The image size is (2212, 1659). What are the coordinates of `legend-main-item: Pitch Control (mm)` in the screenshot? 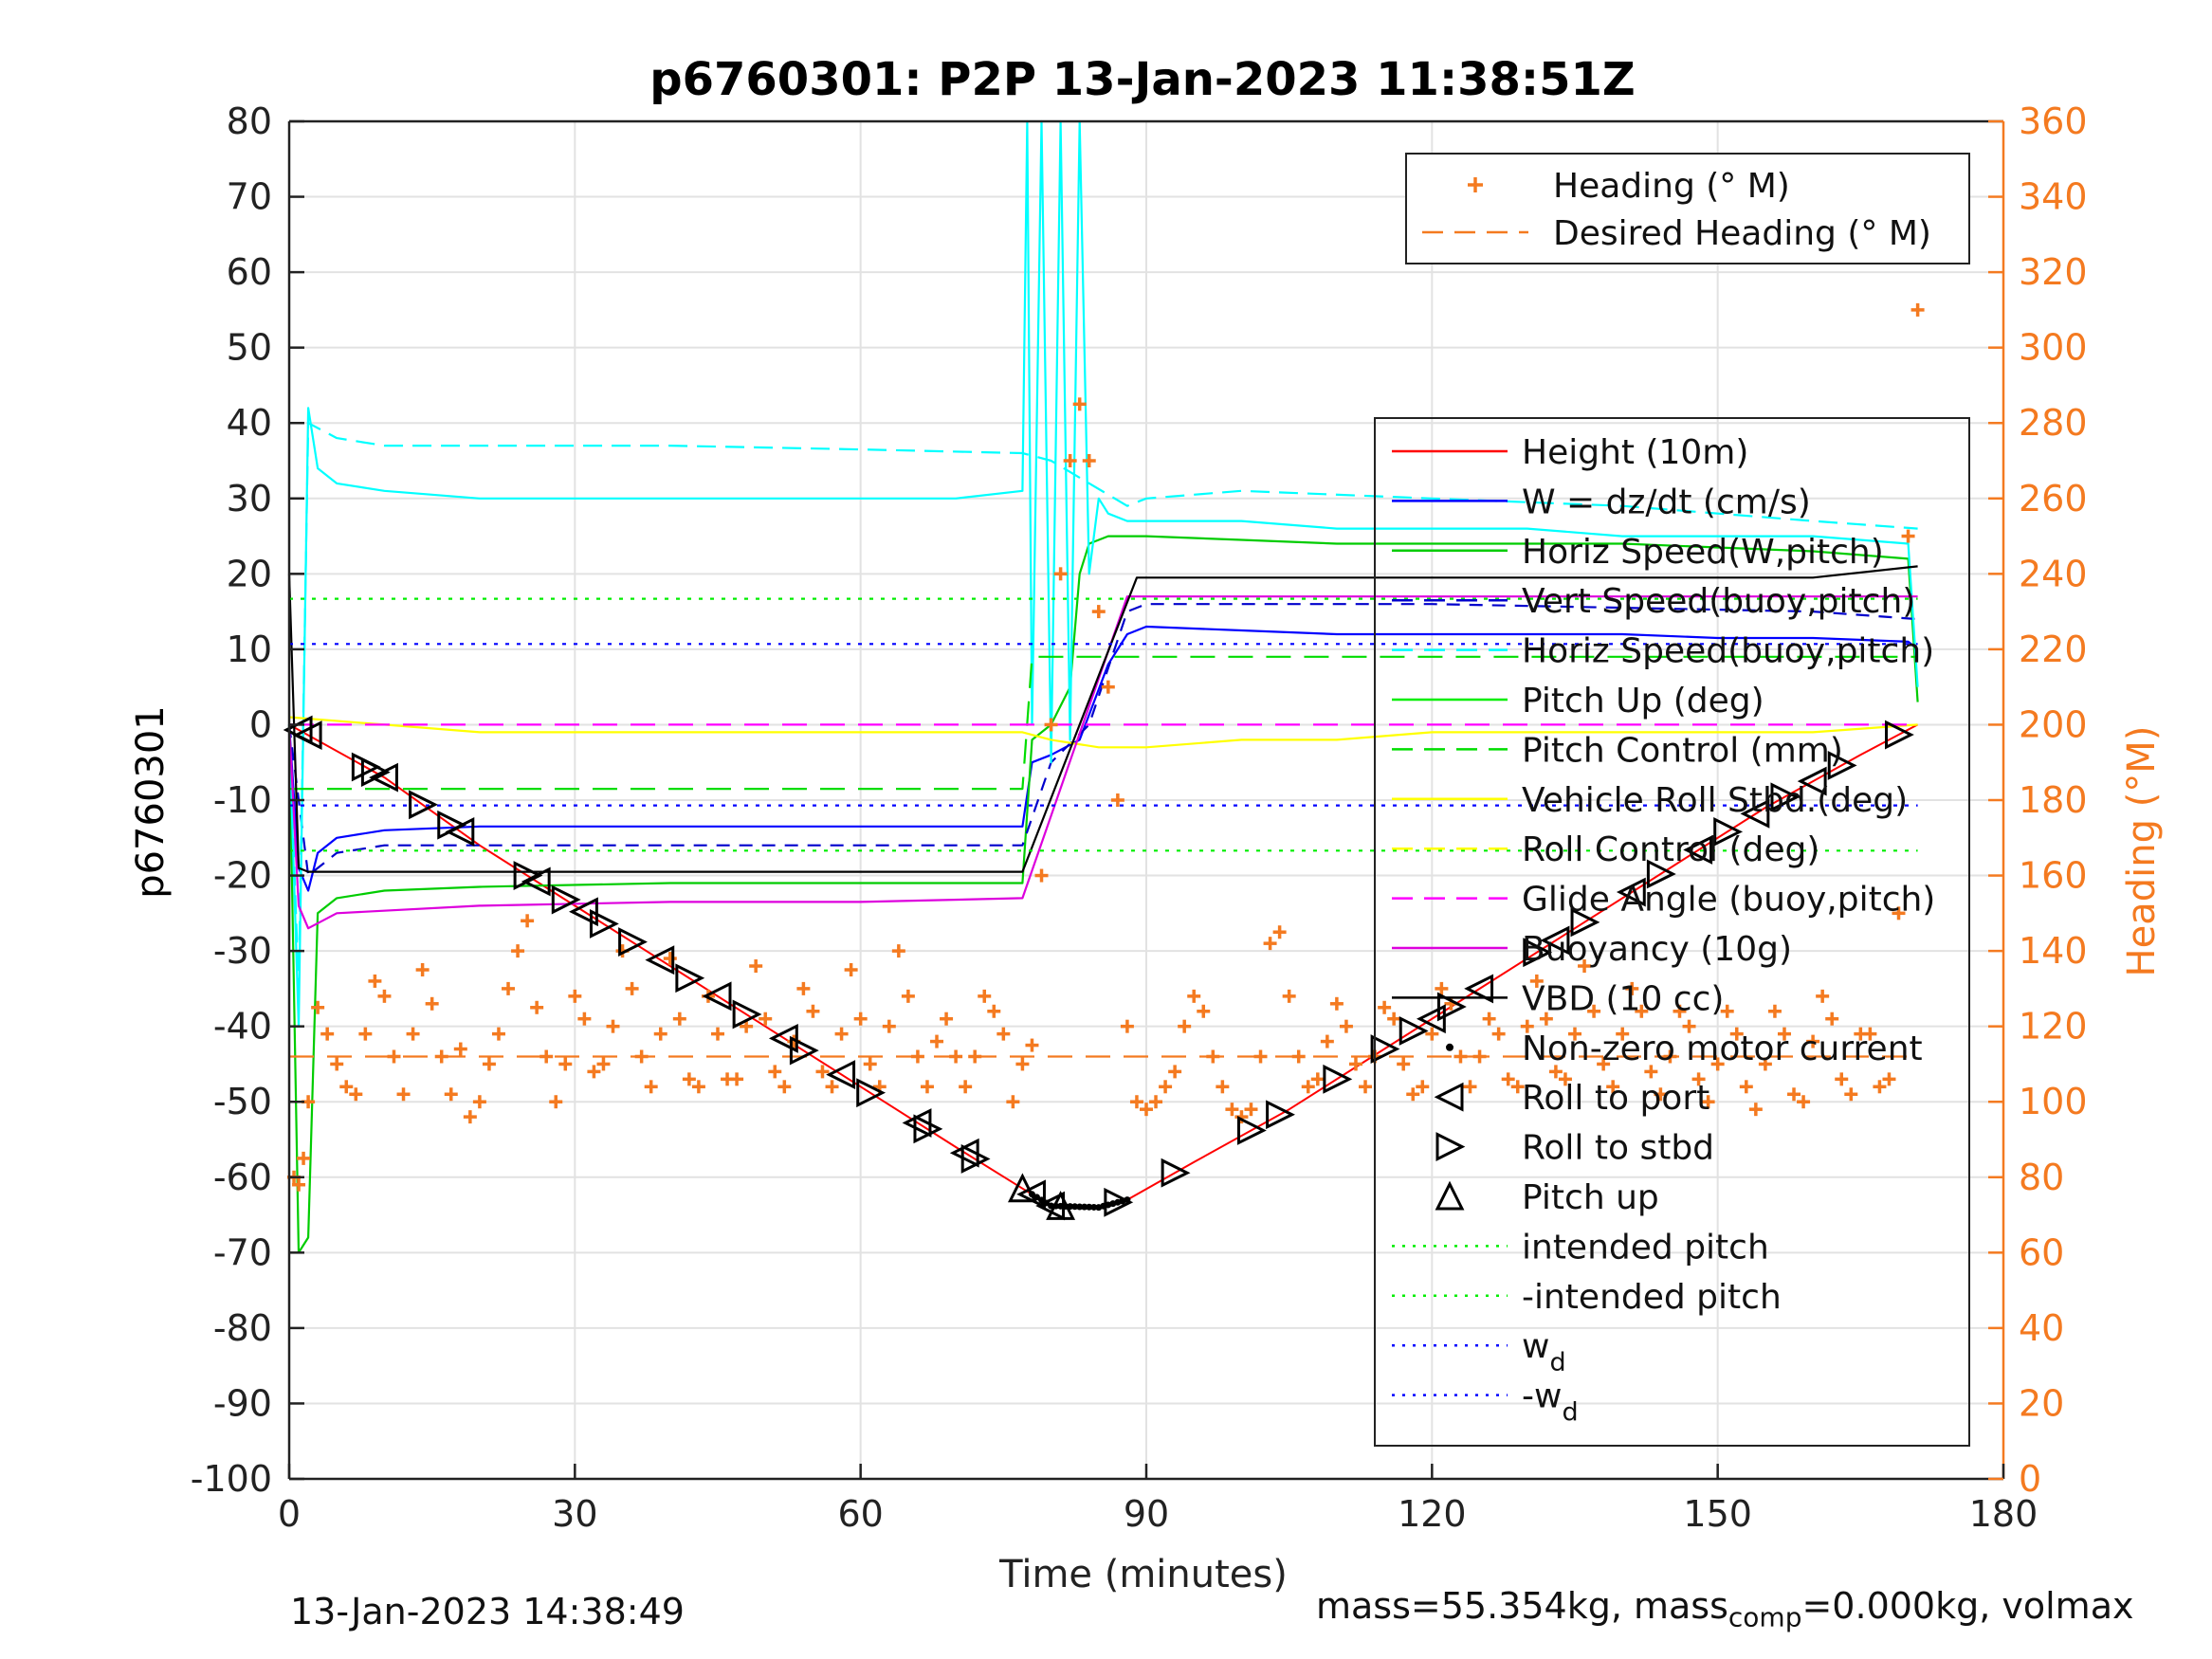 It's located at (1617, 750).